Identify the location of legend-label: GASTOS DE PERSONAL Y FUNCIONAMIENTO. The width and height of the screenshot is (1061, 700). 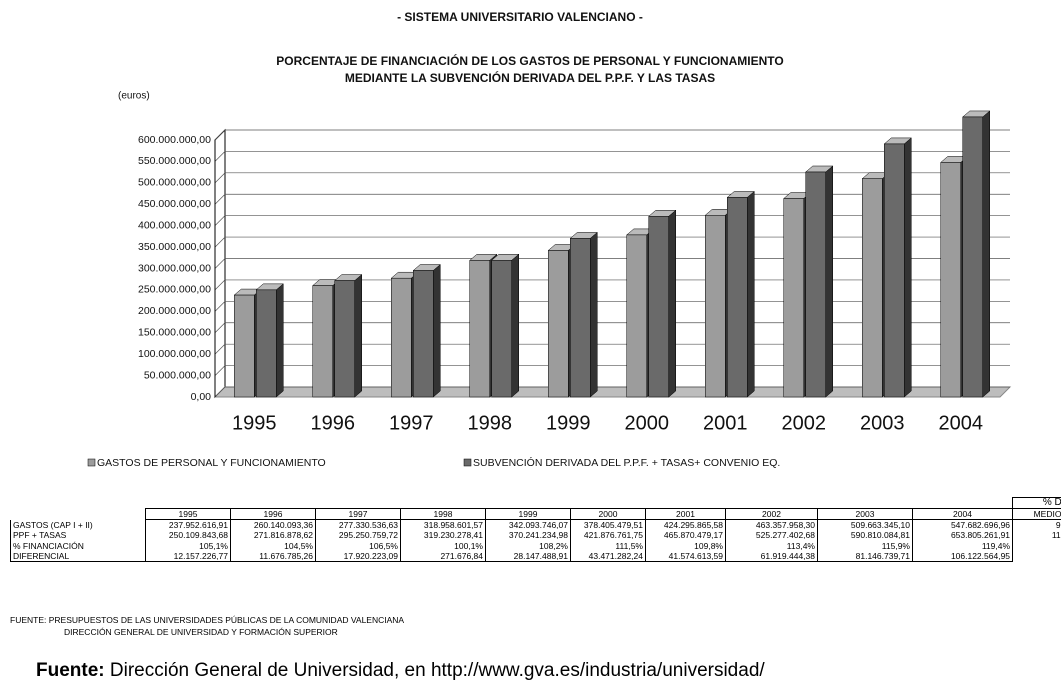
(211, 463).